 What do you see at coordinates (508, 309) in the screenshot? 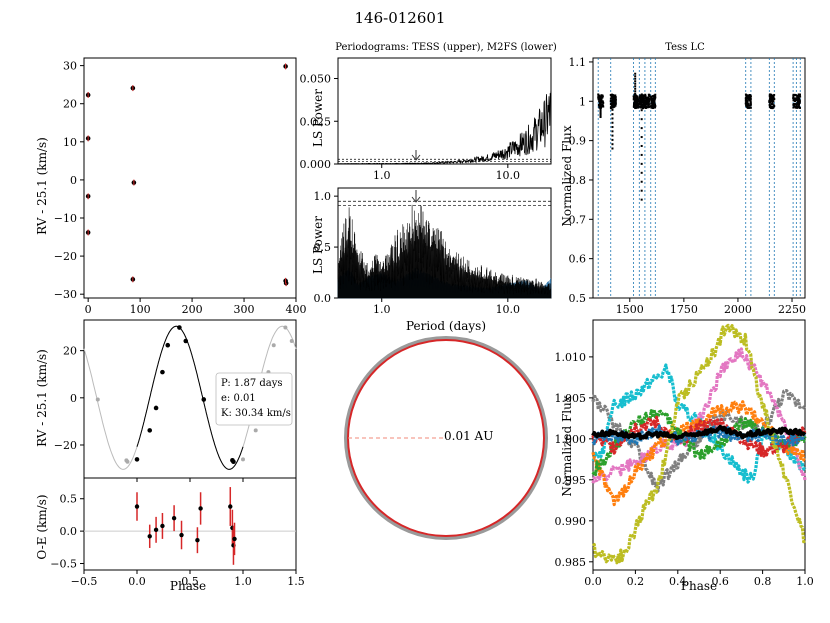
I see `ls_m2fs-xtick-label: 10.0` at bounding box center [508, 309].